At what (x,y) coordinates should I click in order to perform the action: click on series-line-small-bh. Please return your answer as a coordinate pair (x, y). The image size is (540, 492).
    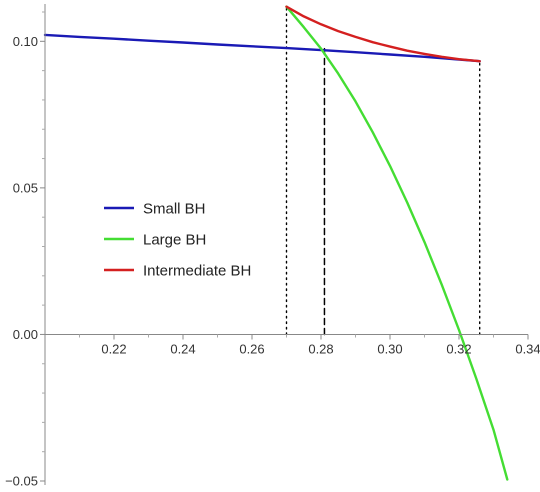
    Looking at the image, I should click on (262, 48).